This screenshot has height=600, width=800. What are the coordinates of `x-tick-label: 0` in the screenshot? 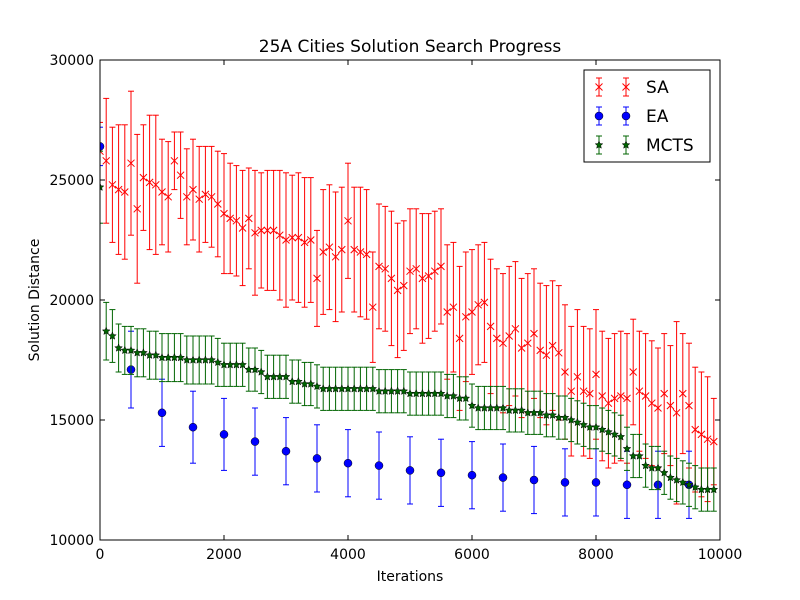 It's located at (100, 555).